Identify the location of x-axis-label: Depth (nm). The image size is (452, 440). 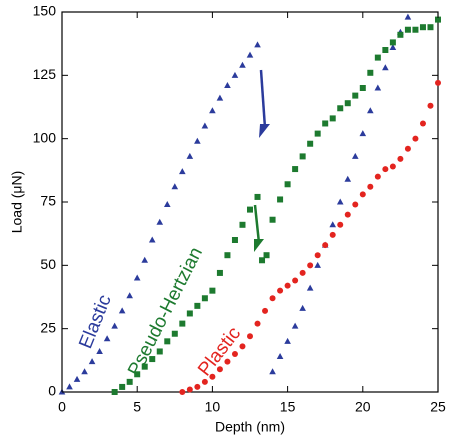
(250, 427).